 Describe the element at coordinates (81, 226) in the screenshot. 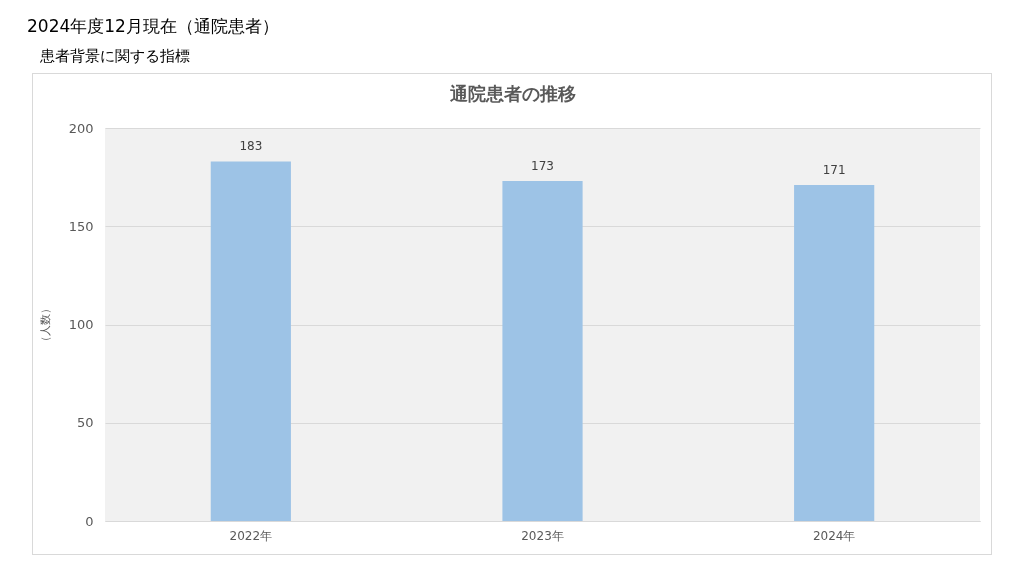

I see `y-tick-label: 150` at that location.